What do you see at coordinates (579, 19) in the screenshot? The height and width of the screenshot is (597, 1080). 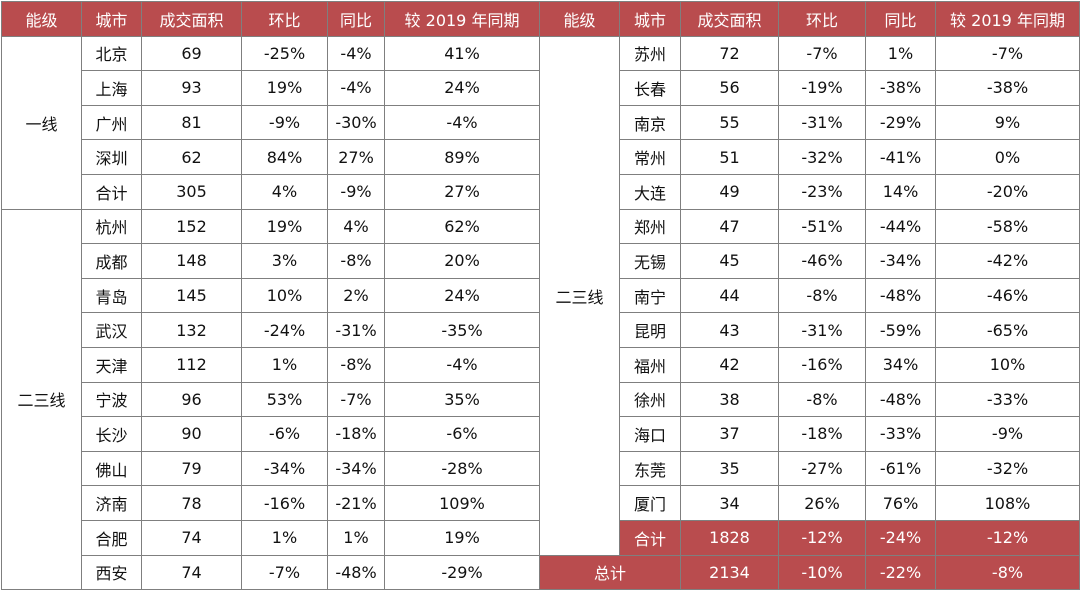 I see `column-header: 能级` at bounding box center [579, 19].